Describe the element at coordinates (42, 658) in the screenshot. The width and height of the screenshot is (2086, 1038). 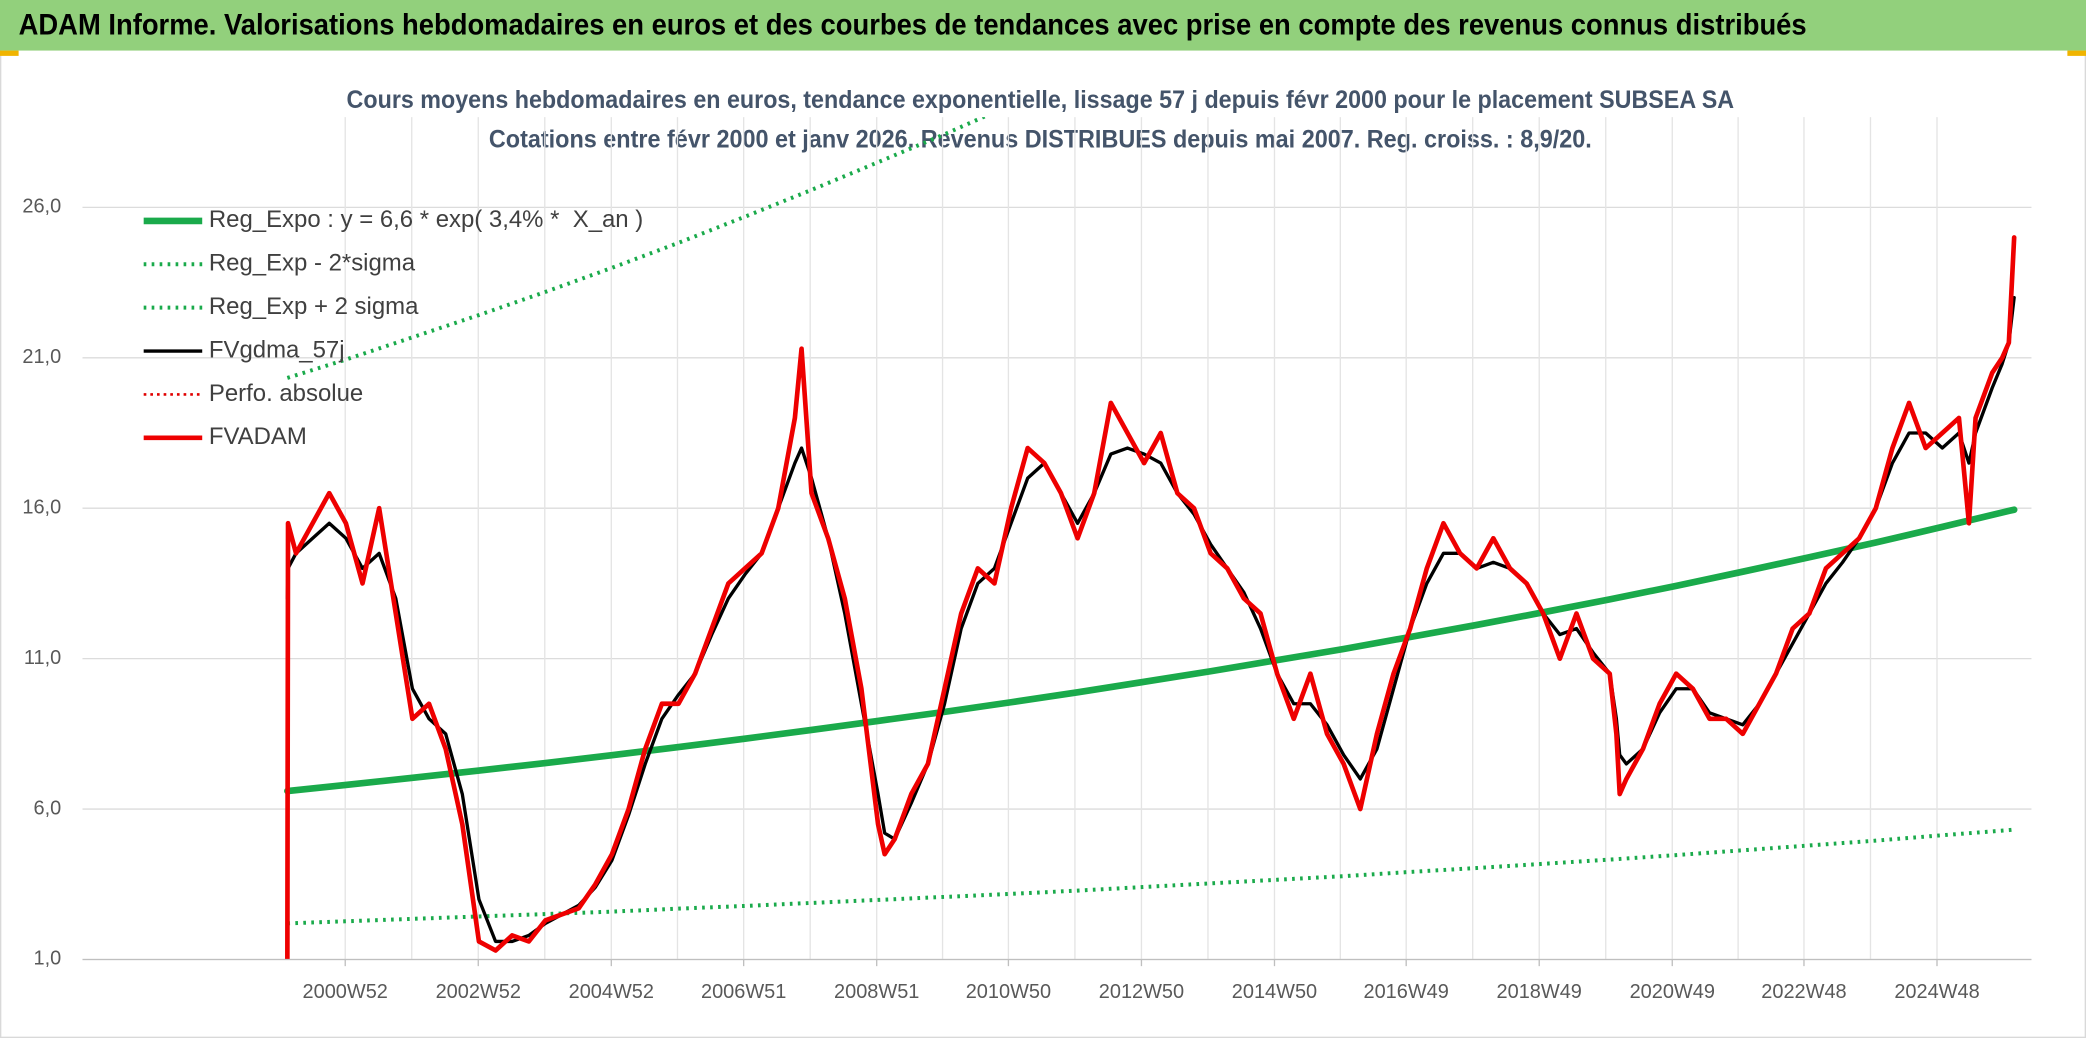
I see `y-tick-label: 11,0` at that location.